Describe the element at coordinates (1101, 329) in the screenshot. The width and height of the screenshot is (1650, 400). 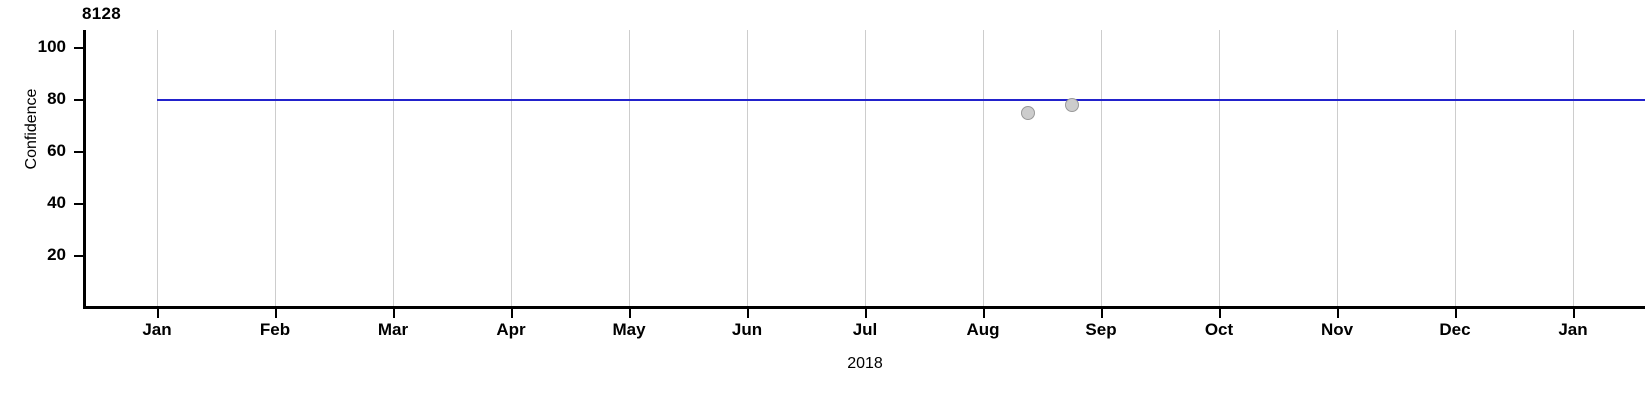
I see `x-tick-label-8: Sep` at that location.